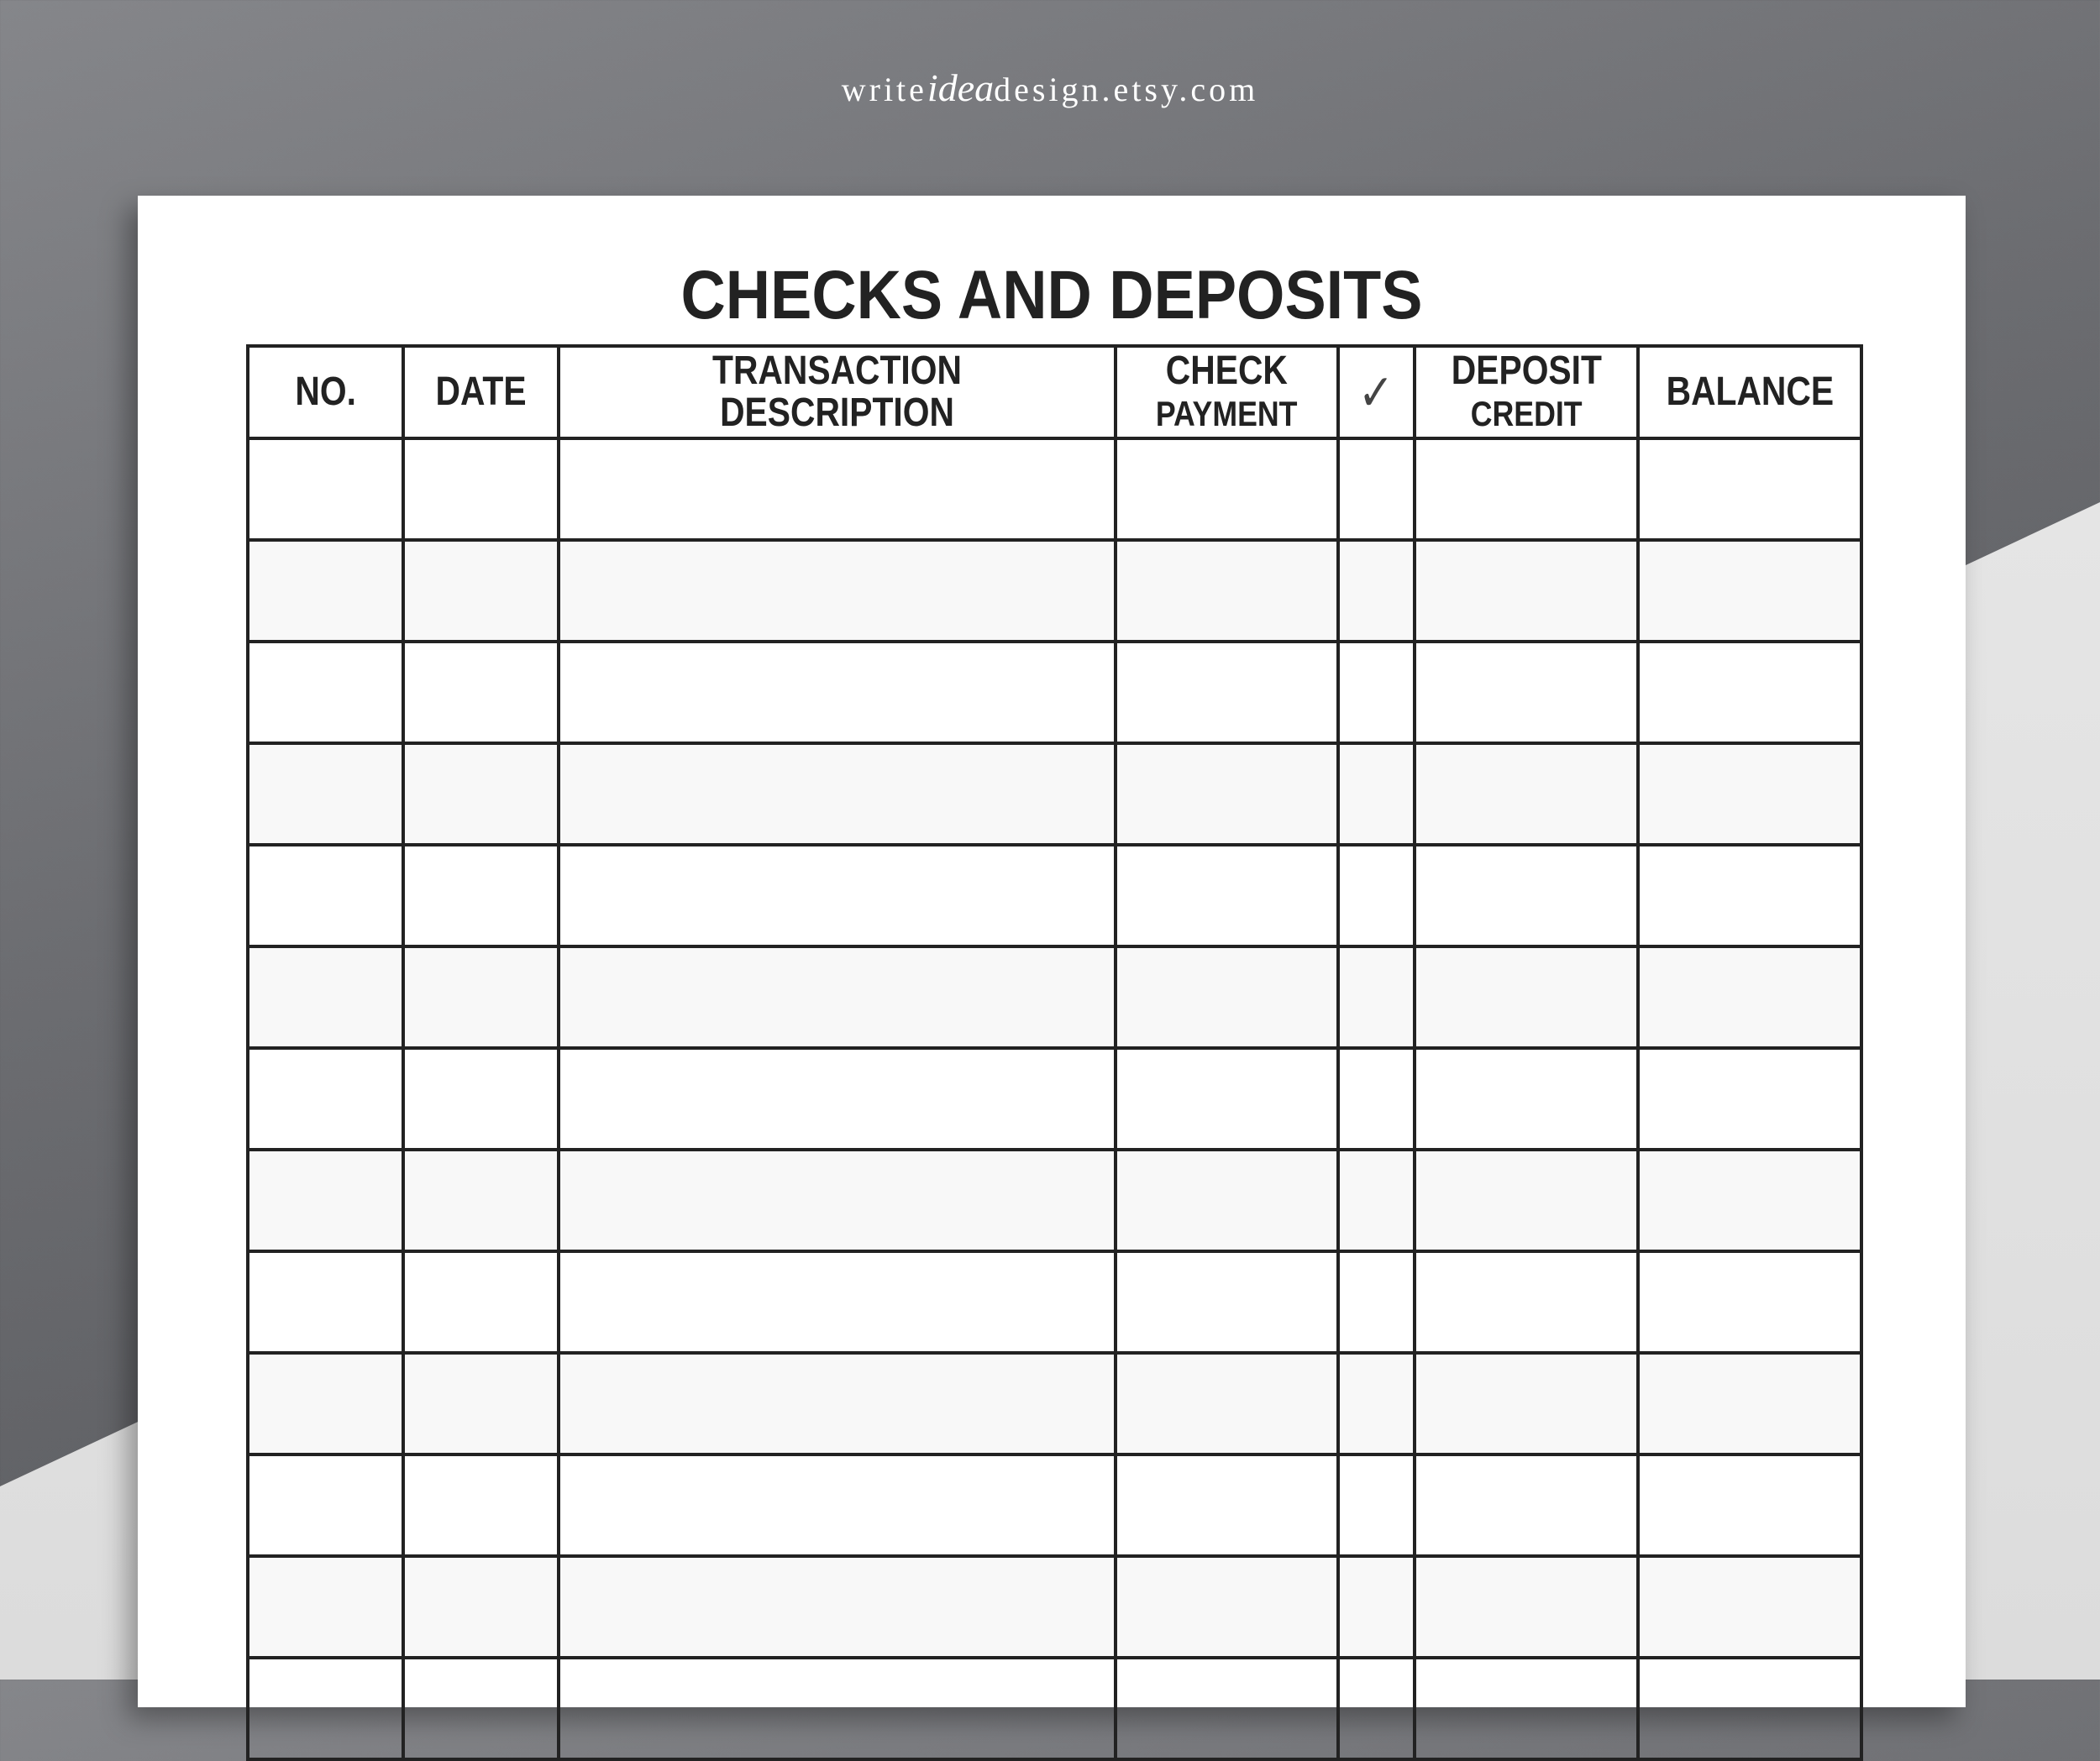 The width and height of the screenshot is (2100, 1761). Describe the element at coordinates (1227, 392) in the screenshot. I see `col-check-payment: CHECK PAYMENT` at that location.